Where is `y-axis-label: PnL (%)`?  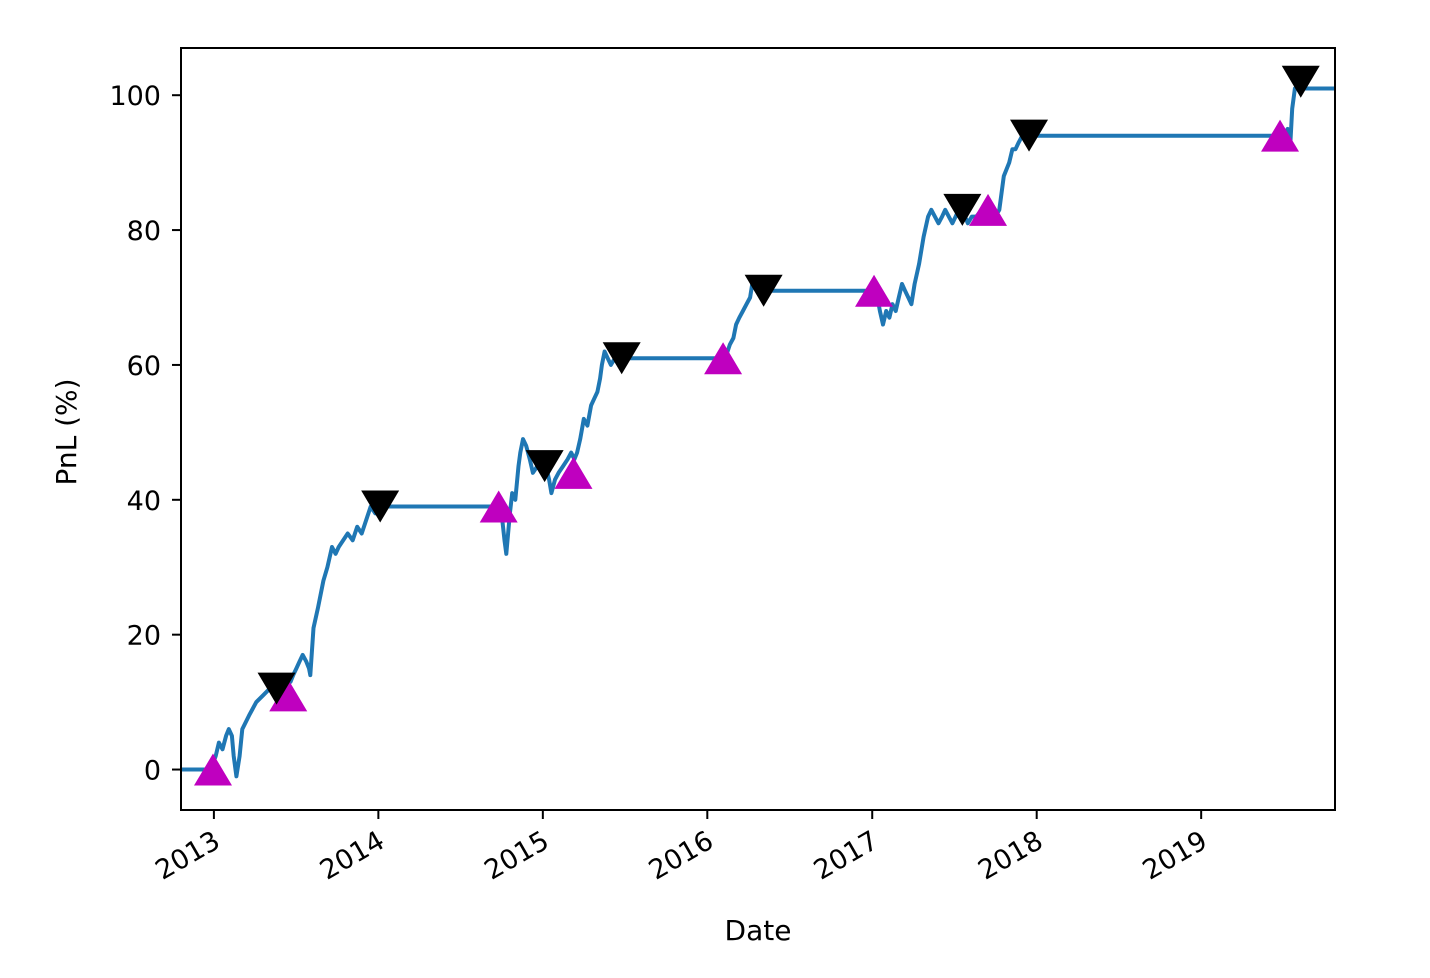 y-axis-label: PnL (%) is located at coordinates (66, 431).